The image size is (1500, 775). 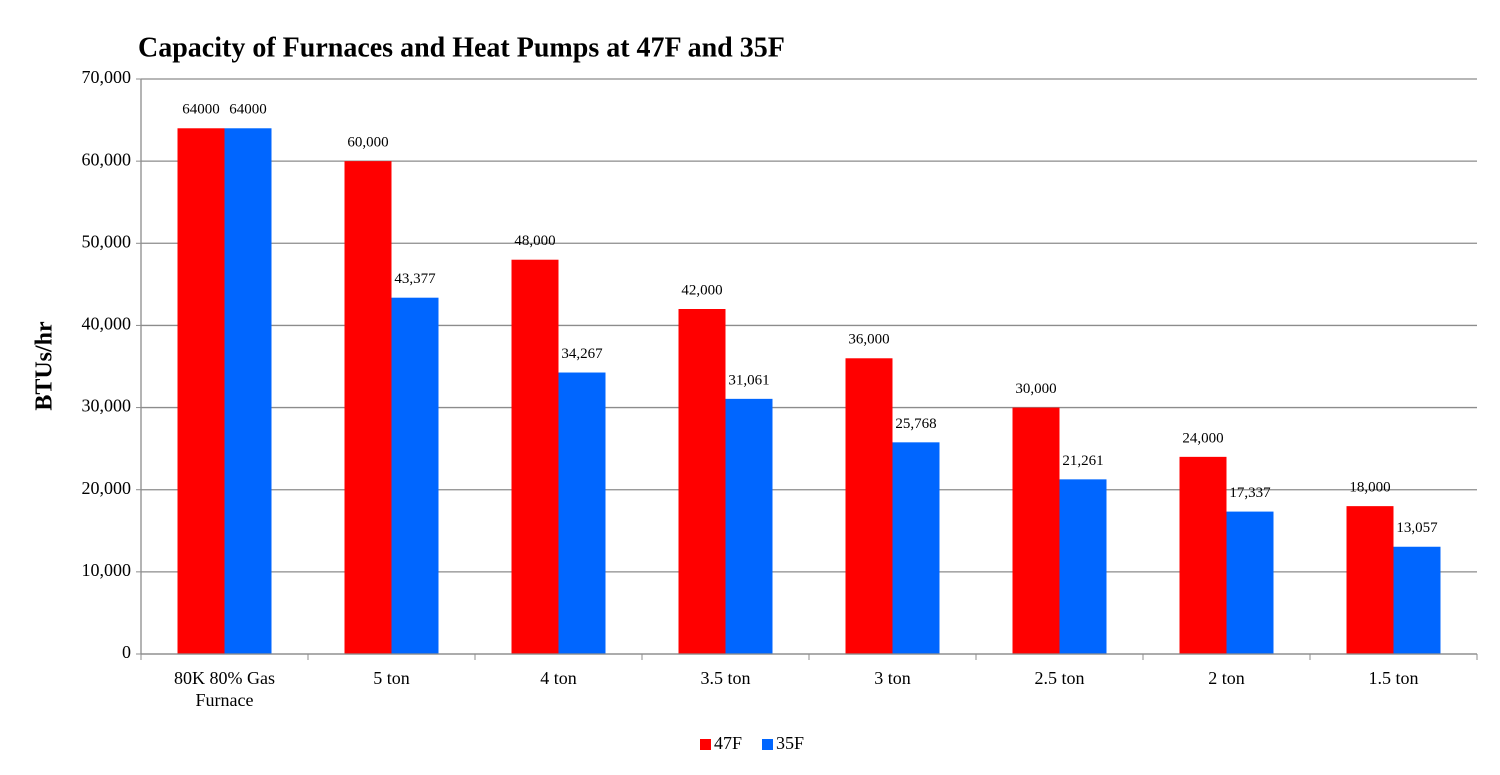 What do you see at coordinates (892, 678) in the screenshot?
I see `x-tick-label: 3 ton` at bounding box center [892, 678].